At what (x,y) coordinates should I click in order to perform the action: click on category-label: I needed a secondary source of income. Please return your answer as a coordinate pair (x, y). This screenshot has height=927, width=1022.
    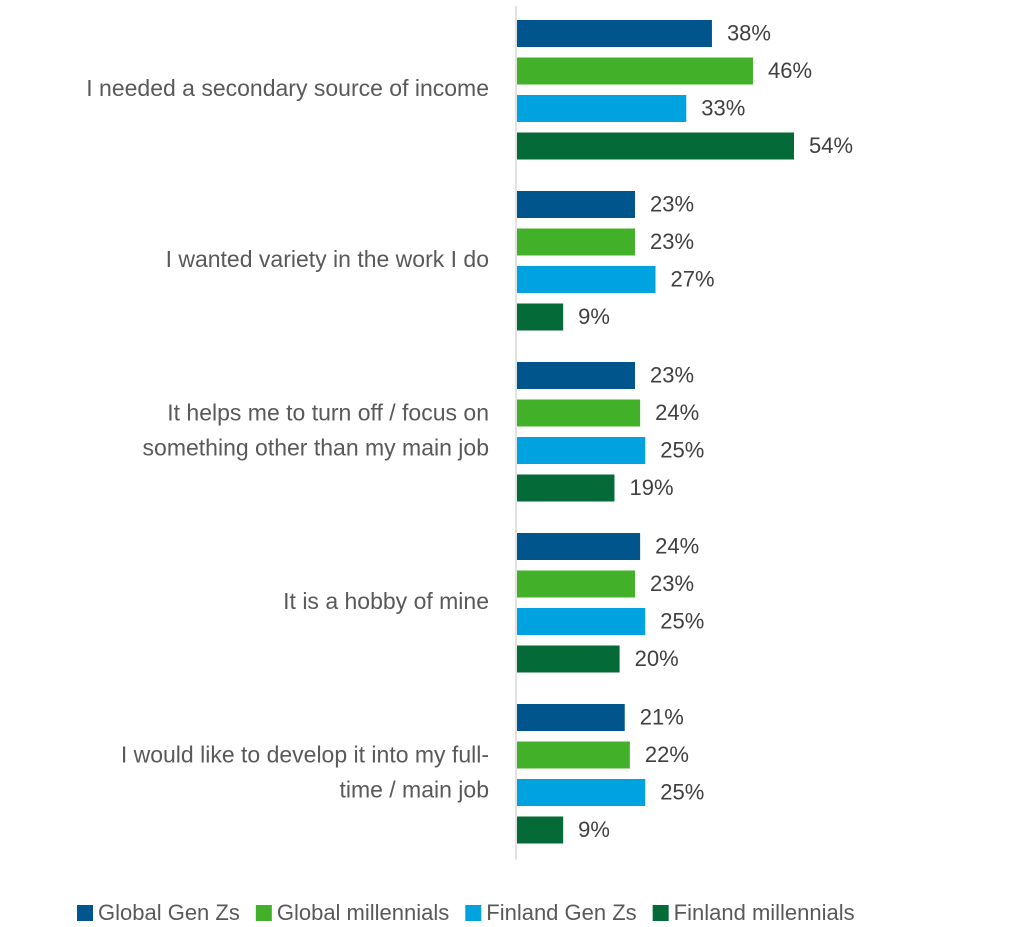
    Looking at the image, I should click on (287, 88).